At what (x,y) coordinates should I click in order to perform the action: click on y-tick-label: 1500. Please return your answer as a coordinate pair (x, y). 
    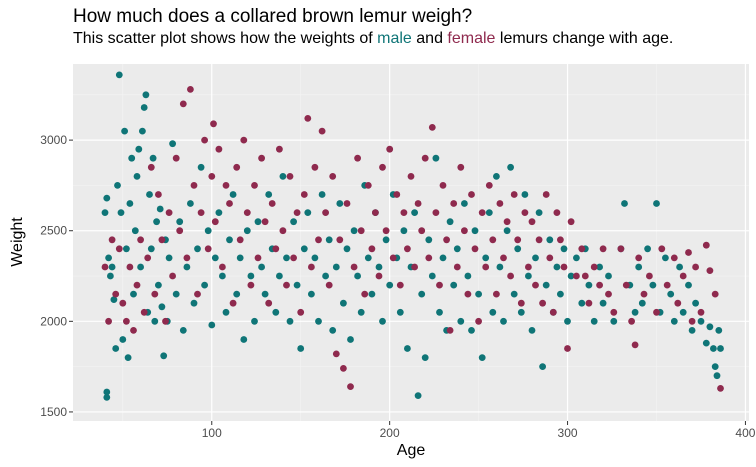
    Looking at the image, I should click on (53, 412).